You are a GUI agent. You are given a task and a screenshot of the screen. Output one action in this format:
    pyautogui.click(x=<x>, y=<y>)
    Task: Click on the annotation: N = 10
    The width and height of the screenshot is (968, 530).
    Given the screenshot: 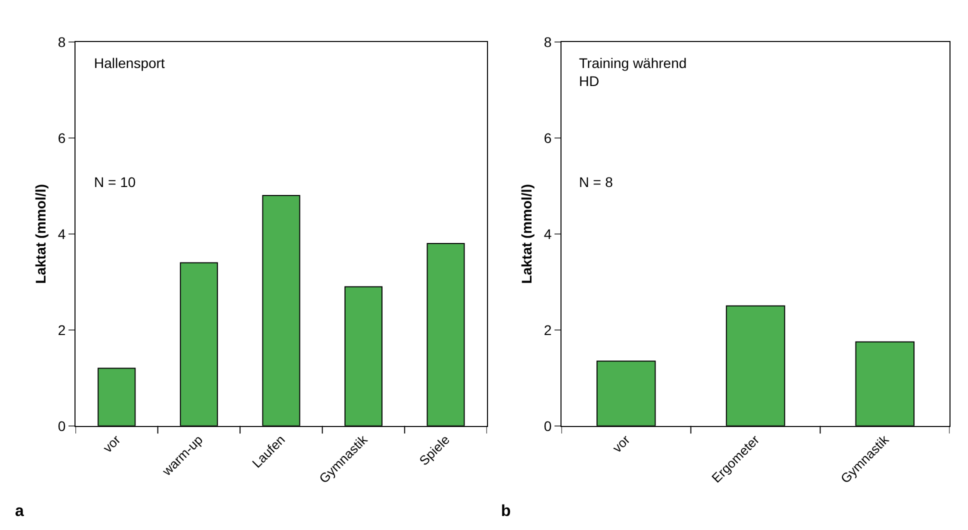 What is the action you would take?
    pyautogui.click(x=115, y=182)
    